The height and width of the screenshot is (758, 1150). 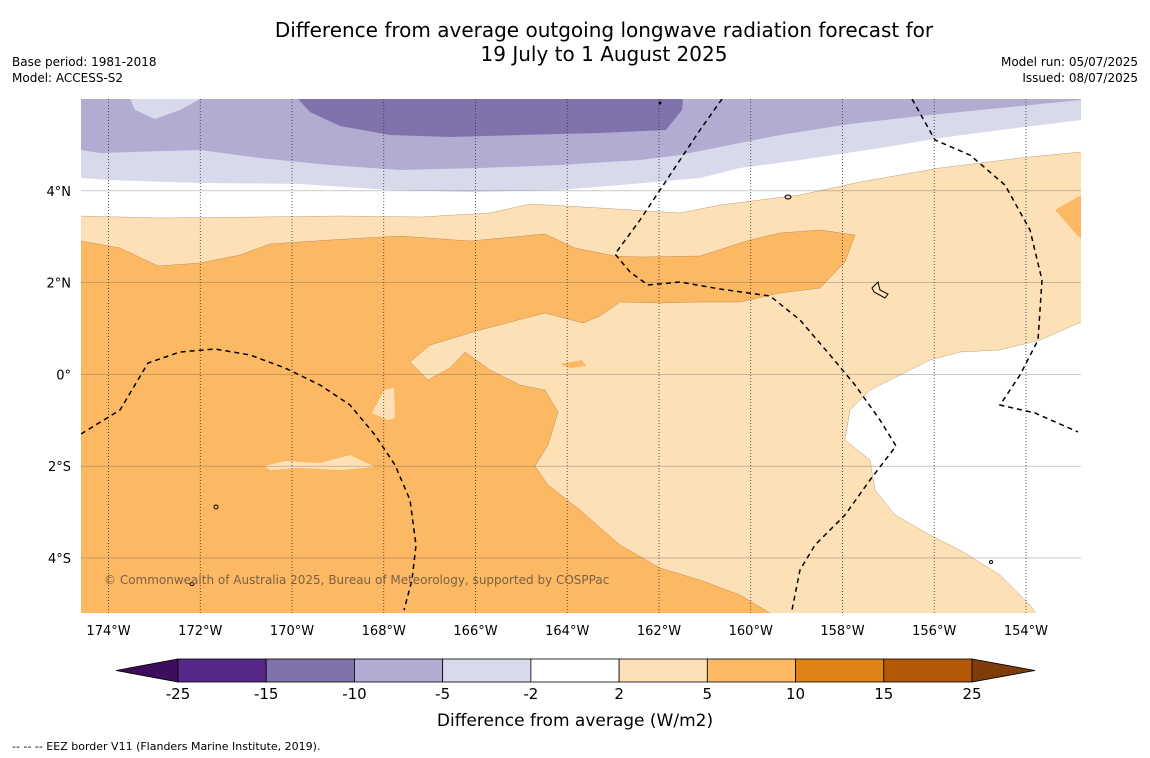 I want to click on fill-minus10-minus15, so click(x=490, y=118).